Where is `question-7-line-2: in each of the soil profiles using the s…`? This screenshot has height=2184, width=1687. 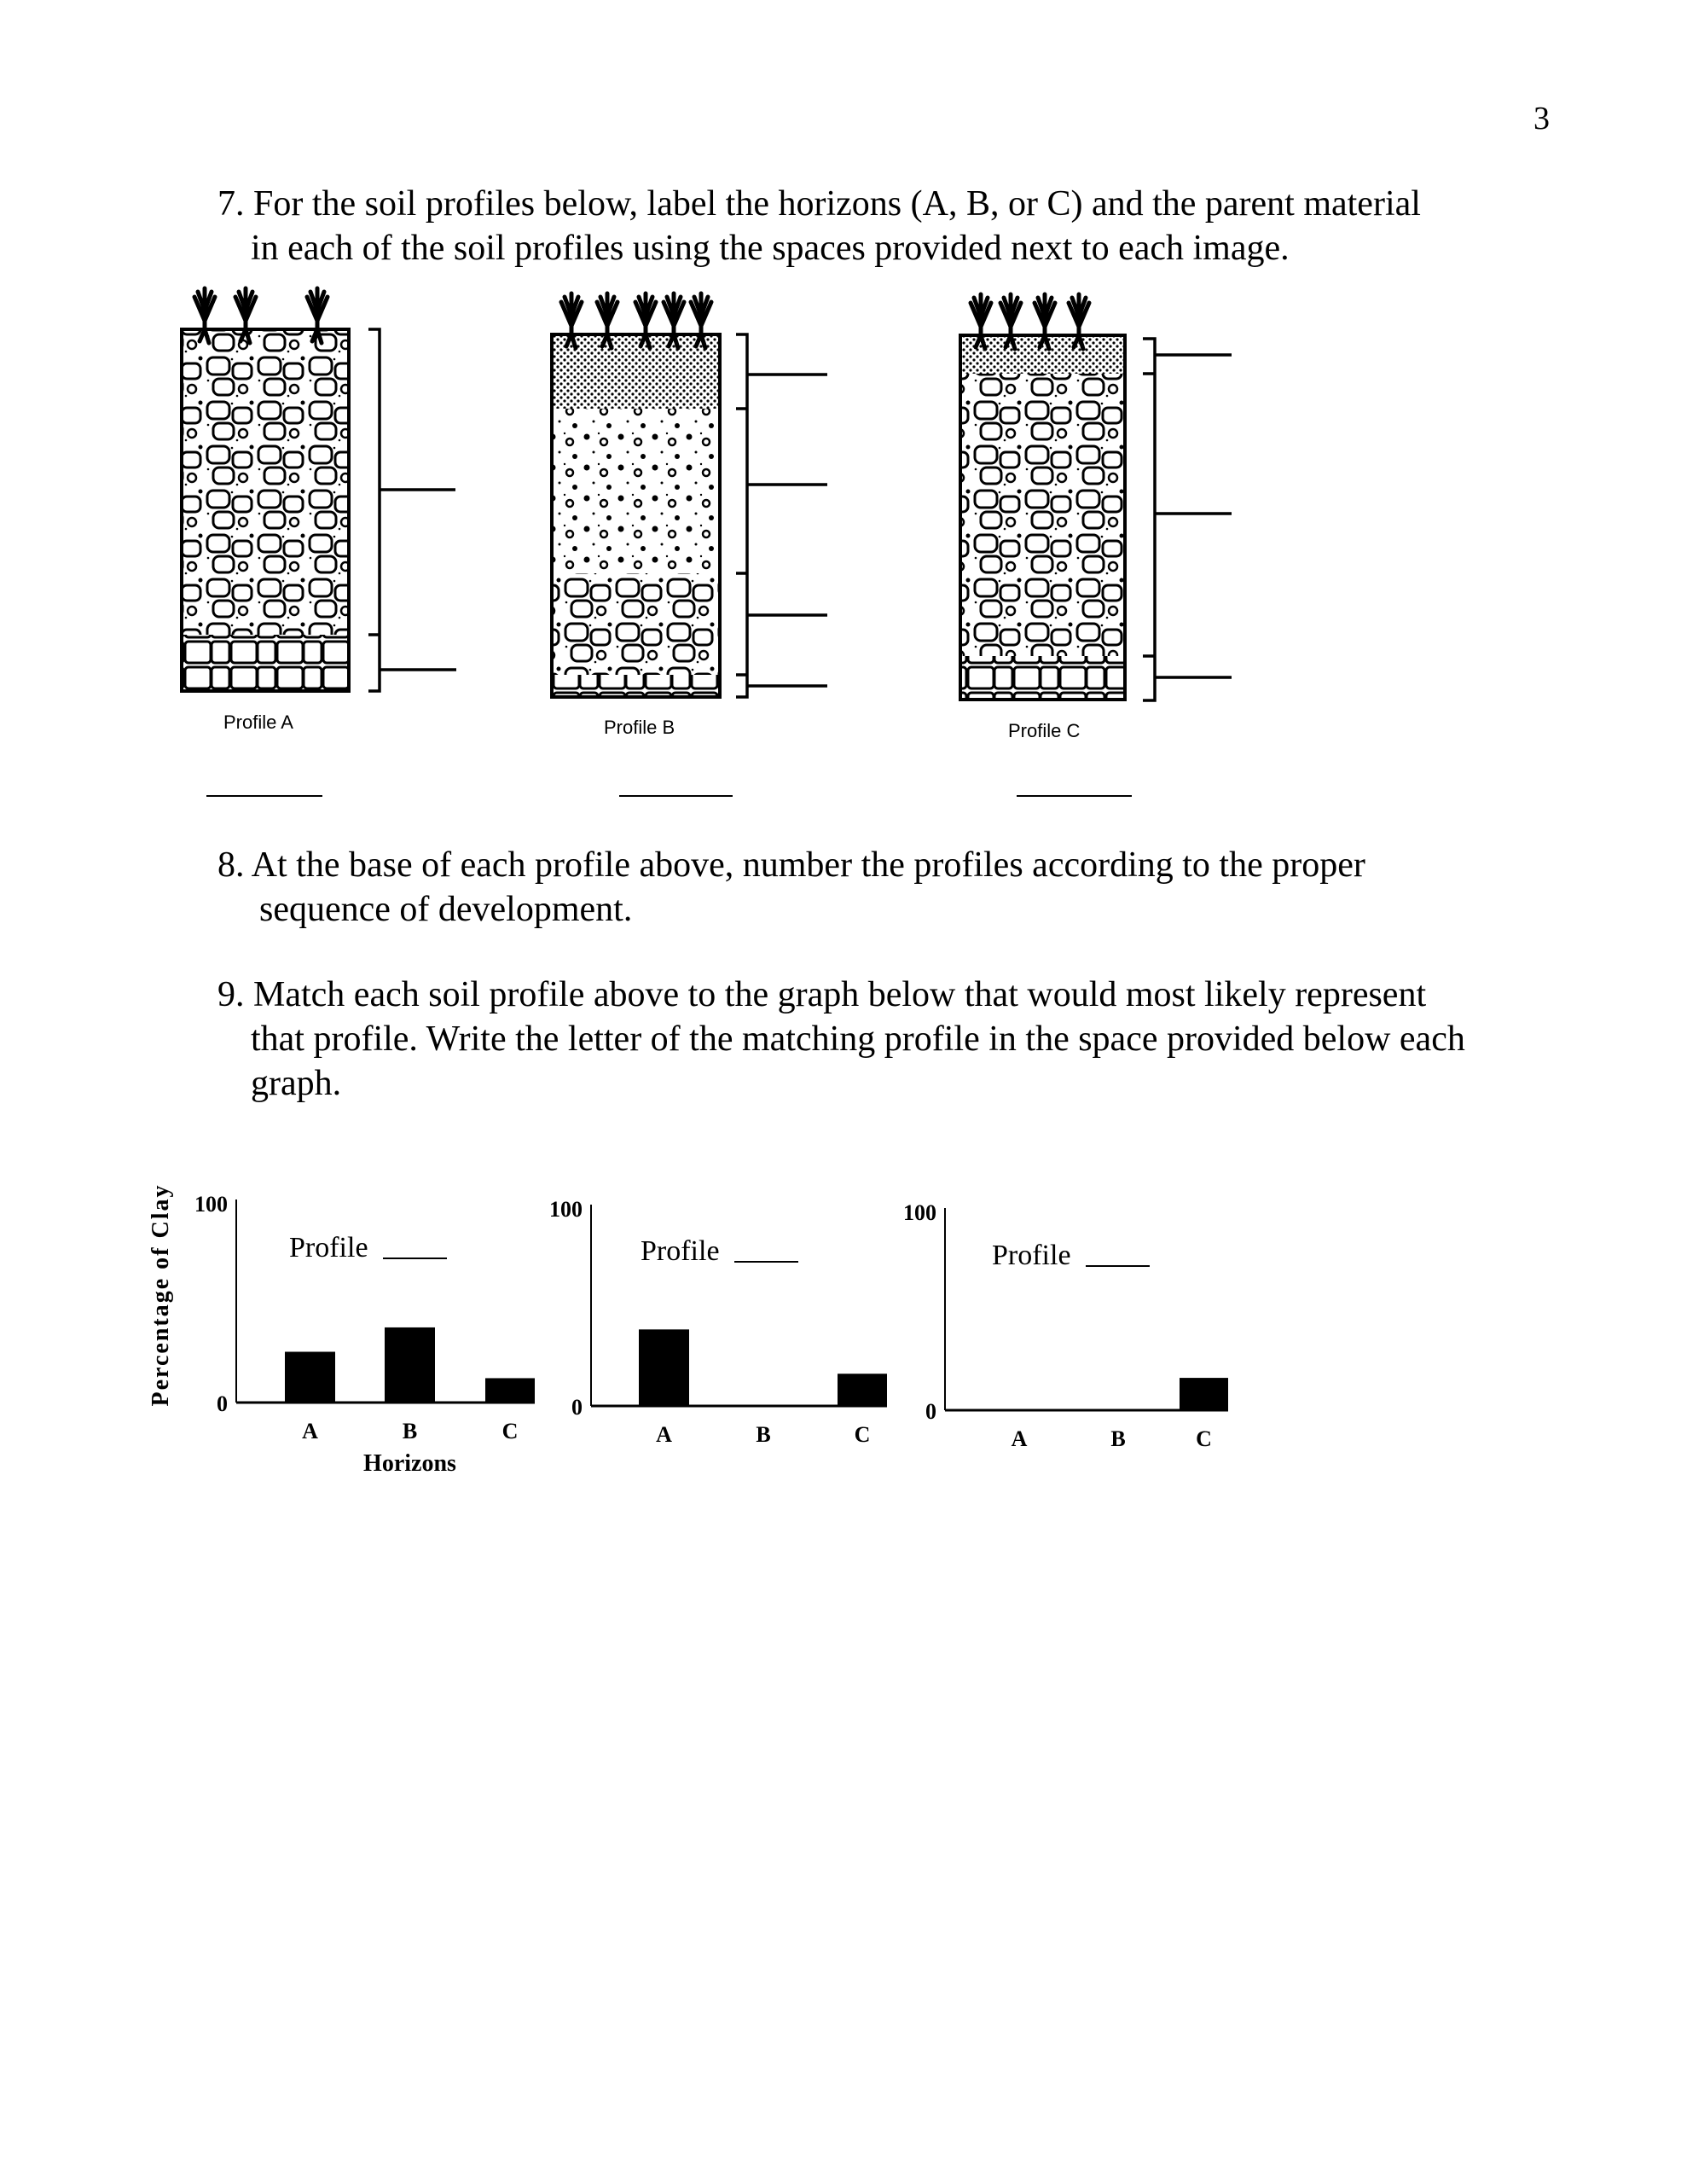
question-7-line-2: in each of the soil profiles using the s… is located at coordinates (771, 248).